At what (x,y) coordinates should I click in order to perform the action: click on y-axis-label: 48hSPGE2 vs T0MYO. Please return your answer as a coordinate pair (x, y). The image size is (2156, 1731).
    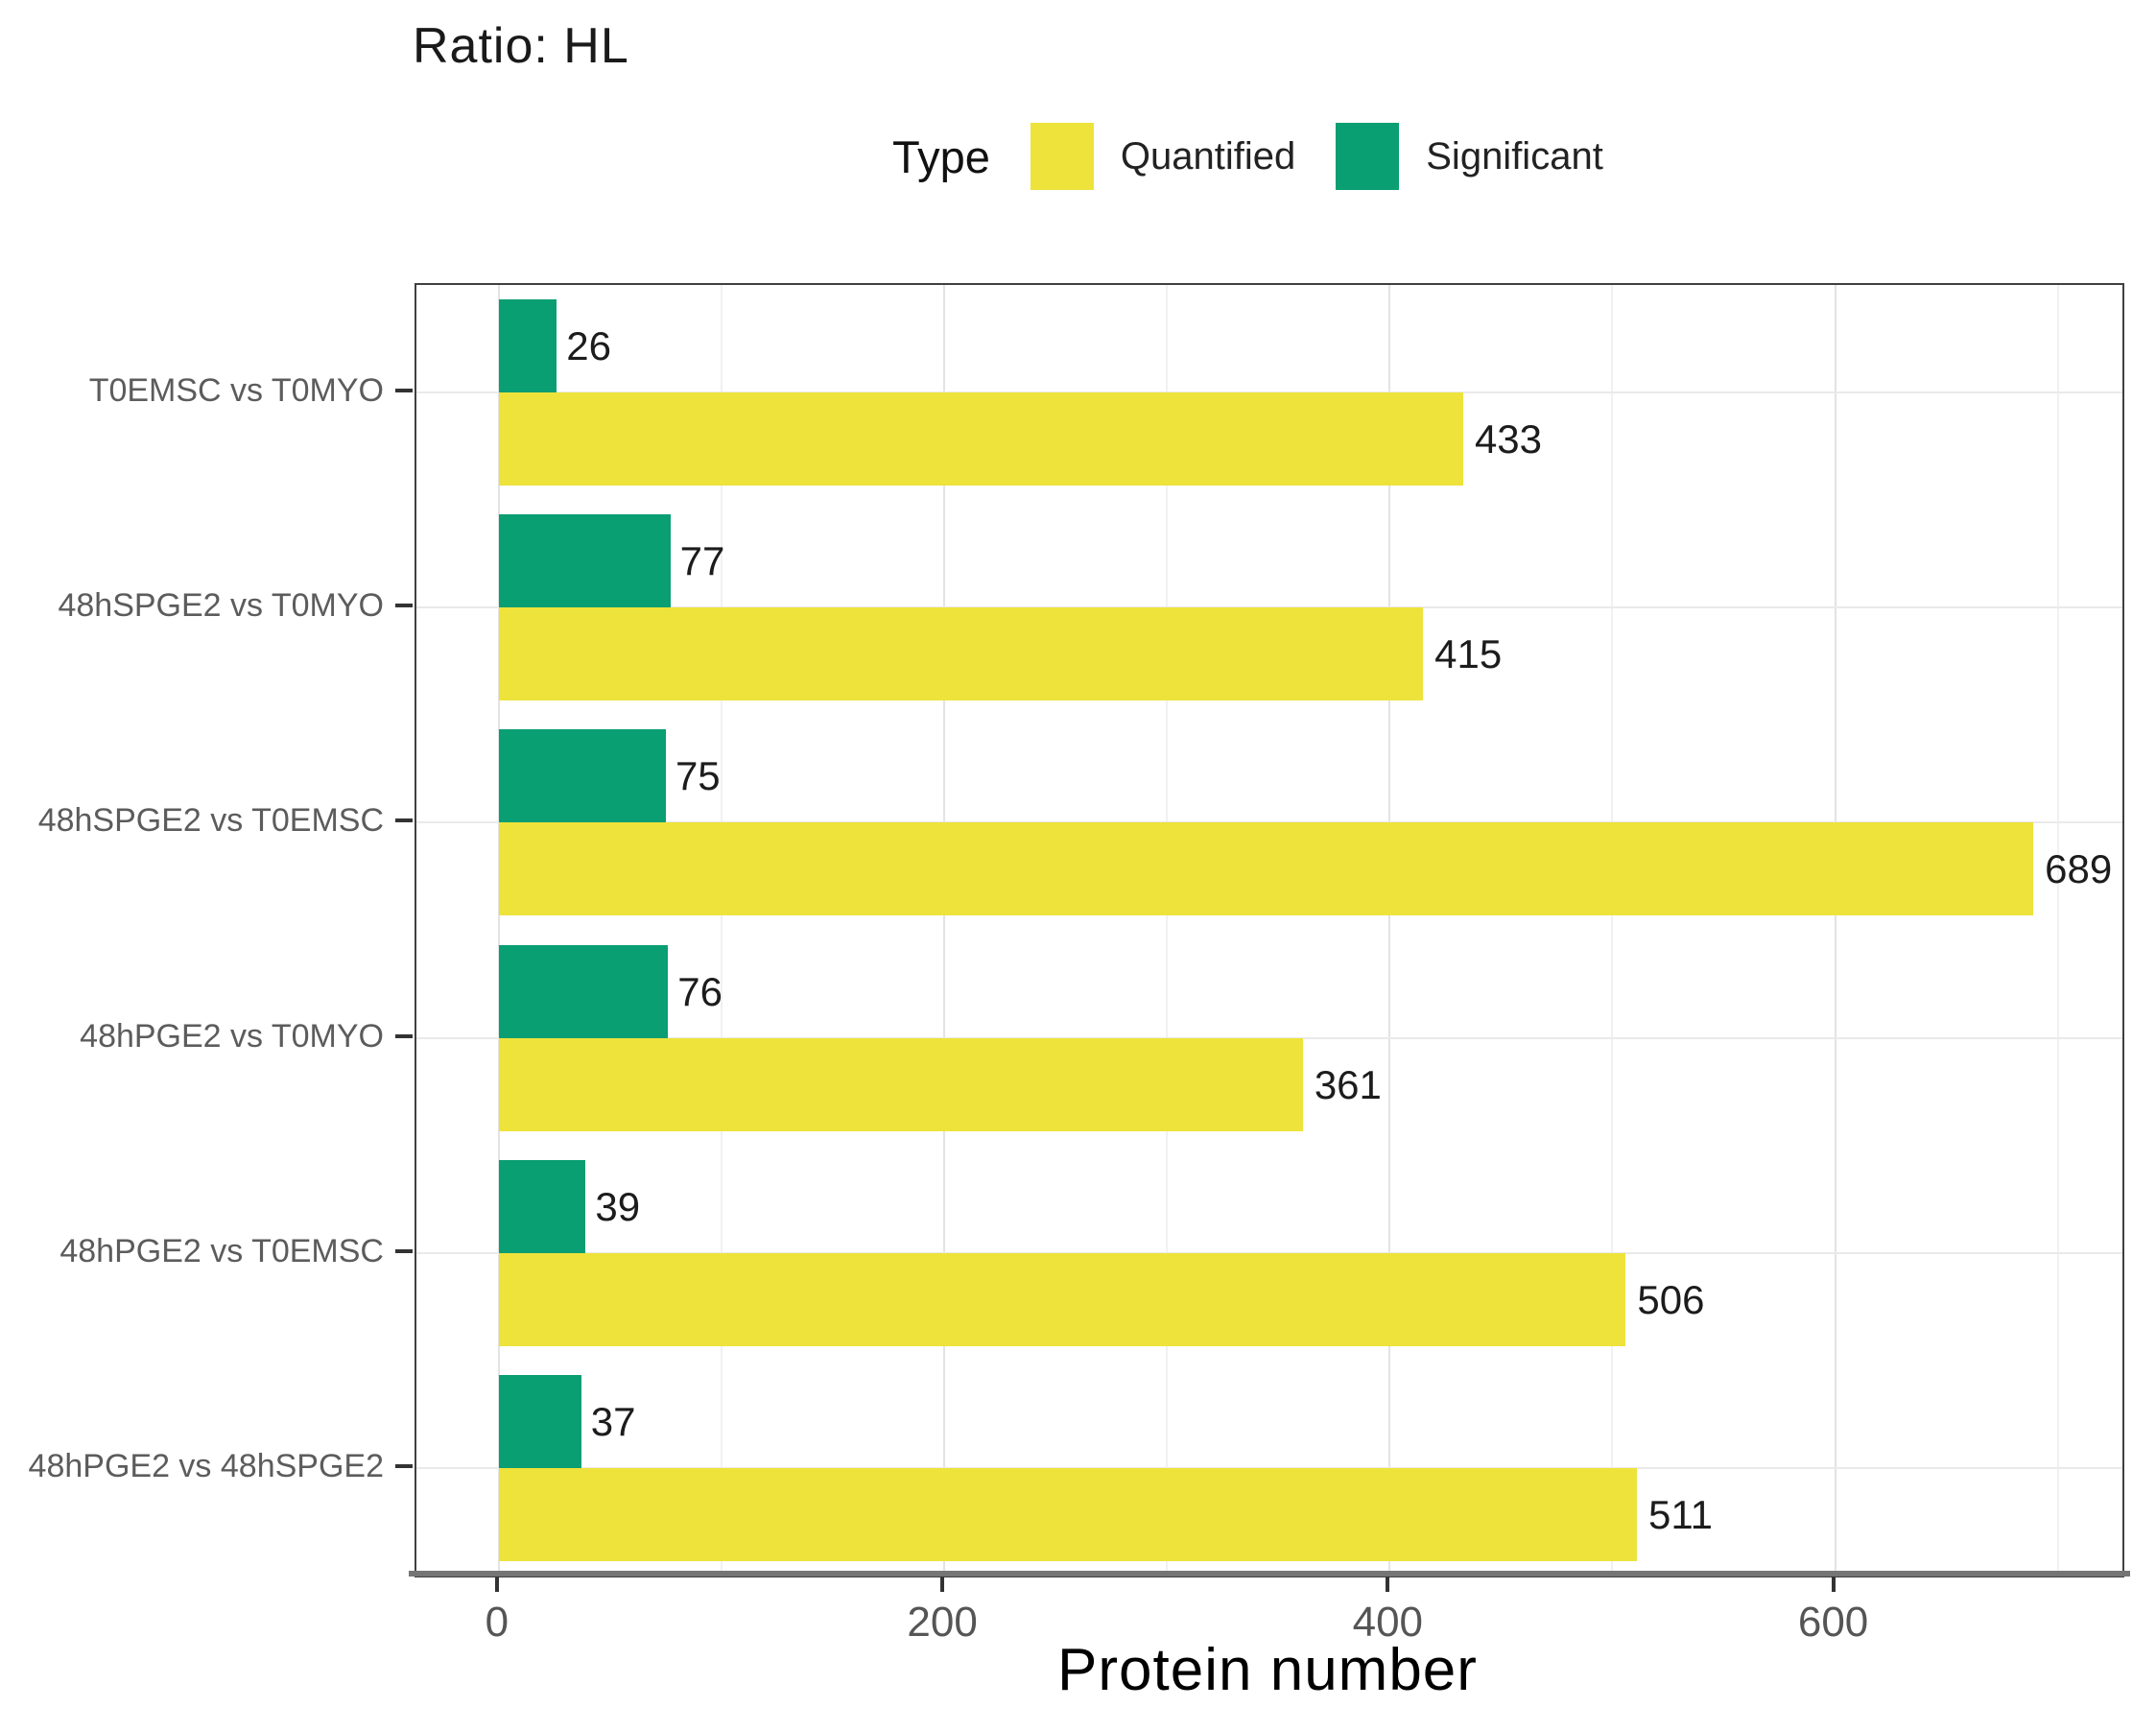
    Looking at the image, I should click on (221, 606).